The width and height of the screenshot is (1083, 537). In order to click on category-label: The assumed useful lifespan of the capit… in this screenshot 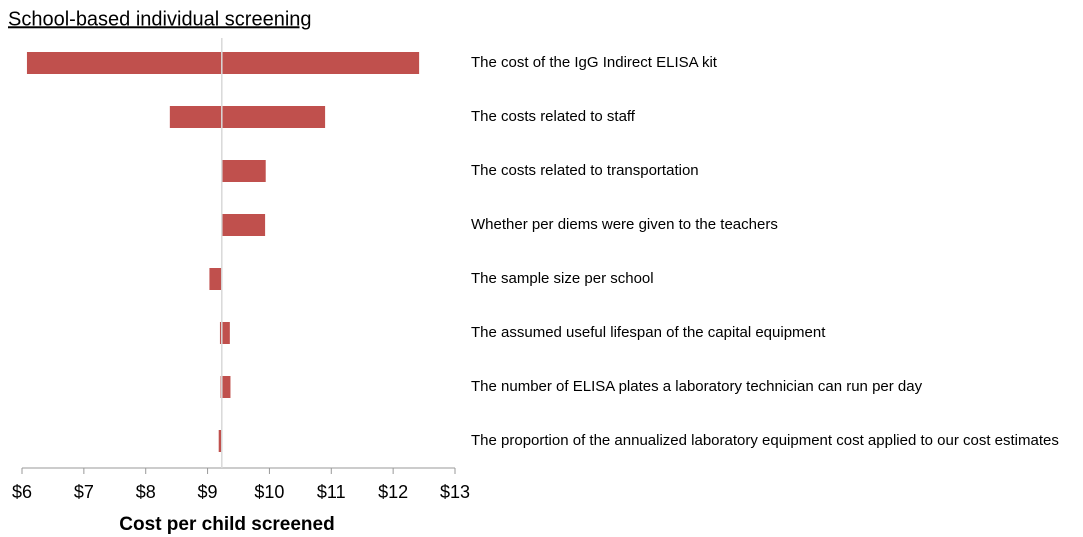, I will do `click(648, 332)`.